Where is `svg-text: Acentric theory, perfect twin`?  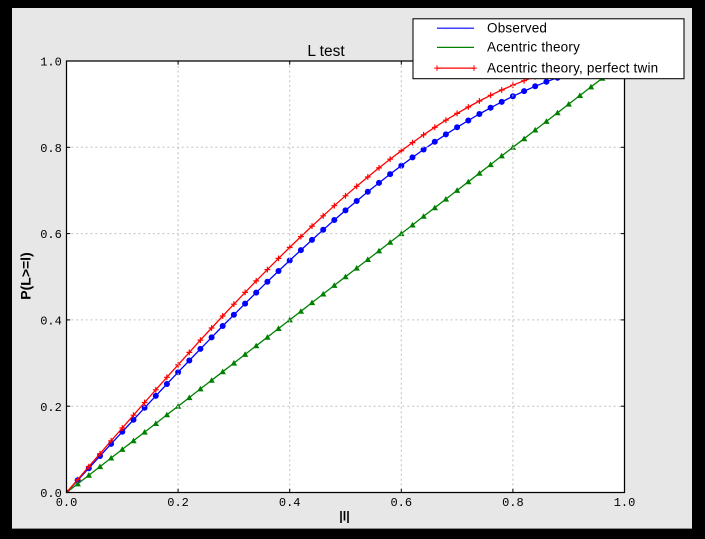 svg-text: Acentric theory, perfect twin is located at coordinates (572, 67).